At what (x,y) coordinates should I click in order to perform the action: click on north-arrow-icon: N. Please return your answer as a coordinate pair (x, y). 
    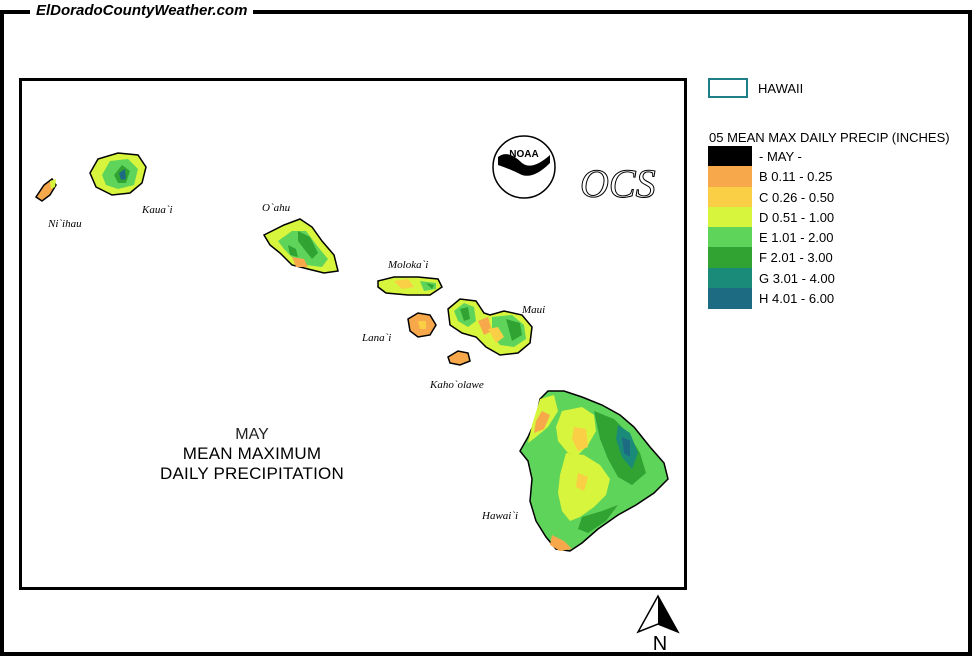
    Looking at the image, I should click on (658, 624).